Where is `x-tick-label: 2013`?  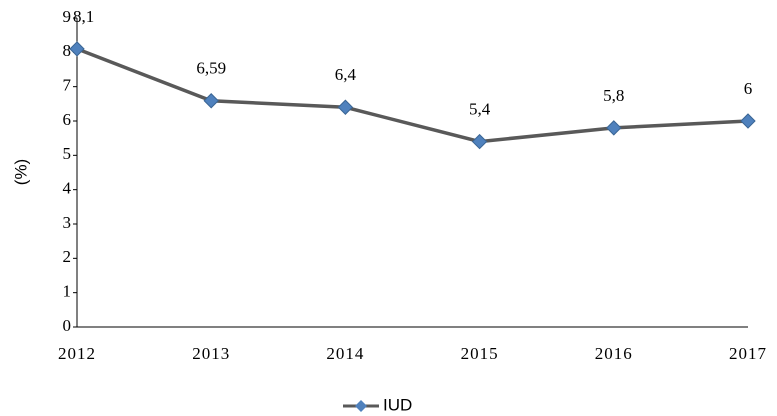
x-tick-label: 2013 is located at coordinates (211, 353).